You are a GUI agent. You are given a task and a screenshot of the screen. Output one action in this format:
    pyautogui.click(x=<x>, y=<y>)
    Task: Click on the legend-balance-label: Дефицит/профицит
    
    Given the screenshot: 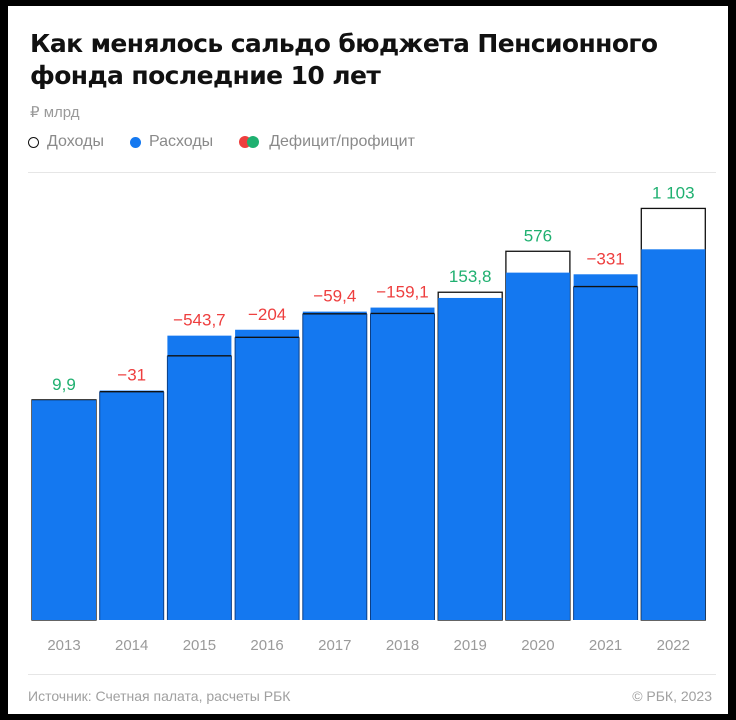 What is the action you would take?
    pyautogui.click(x=342, y=141)
    